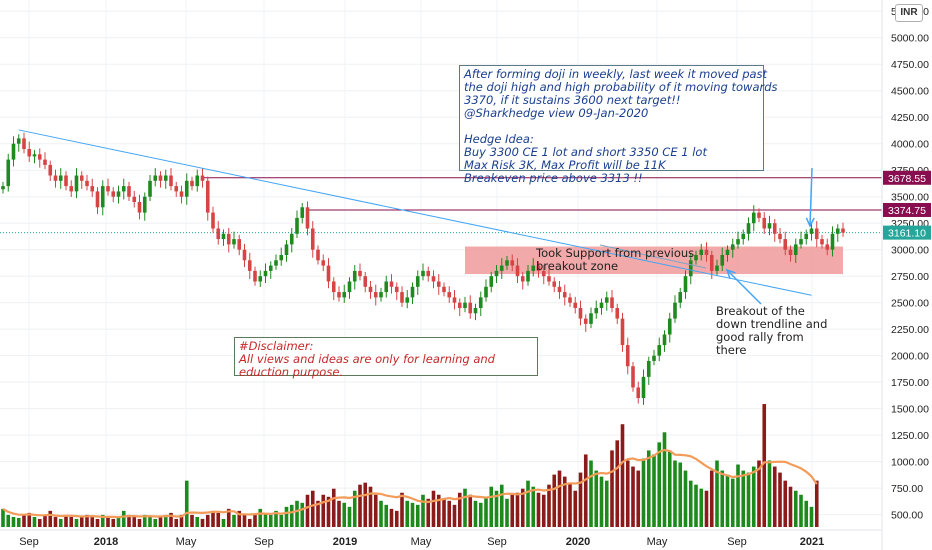  What do you see at coordinates (910, 39) in the screenshot?
I see `y-tick-label: 5000.00` at bounding box center [910, 39].